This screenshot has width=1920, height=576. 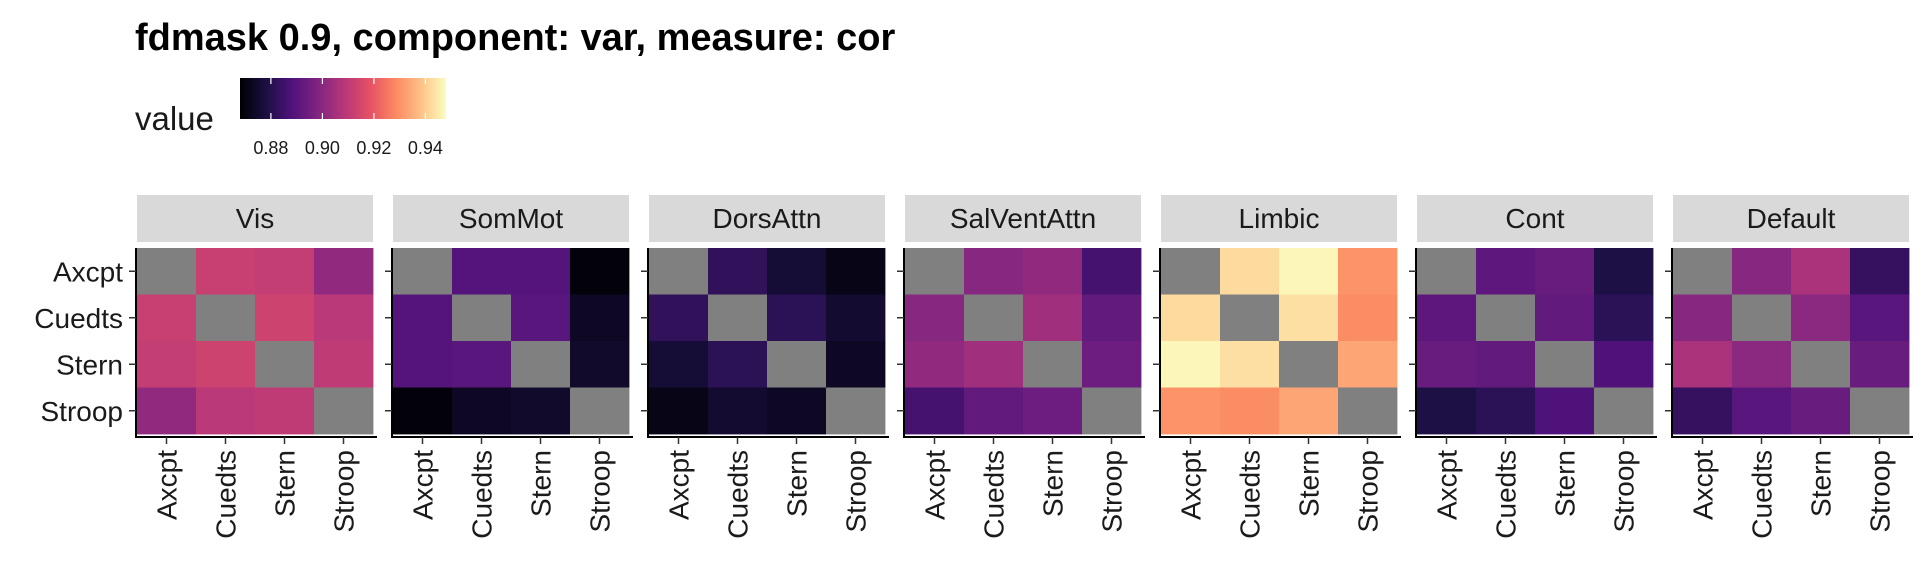 I want to click on facet-strip-label: Cont, so click(x=1534, y=218).